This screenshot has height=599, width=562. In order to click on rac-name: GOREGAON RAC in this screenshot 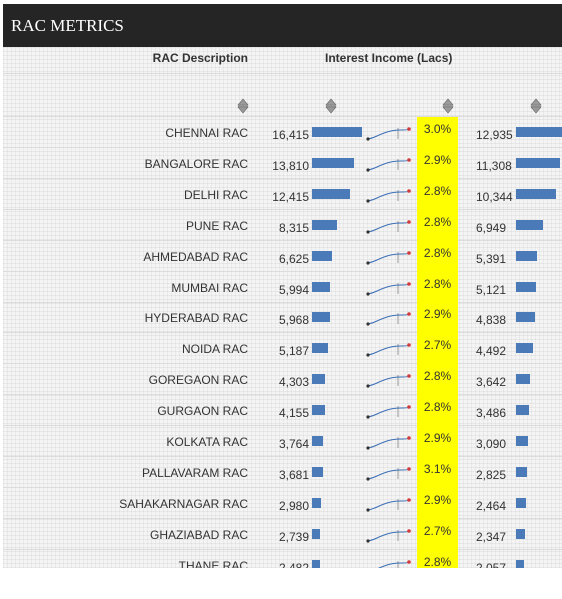, I will do `click(198, 380)`.